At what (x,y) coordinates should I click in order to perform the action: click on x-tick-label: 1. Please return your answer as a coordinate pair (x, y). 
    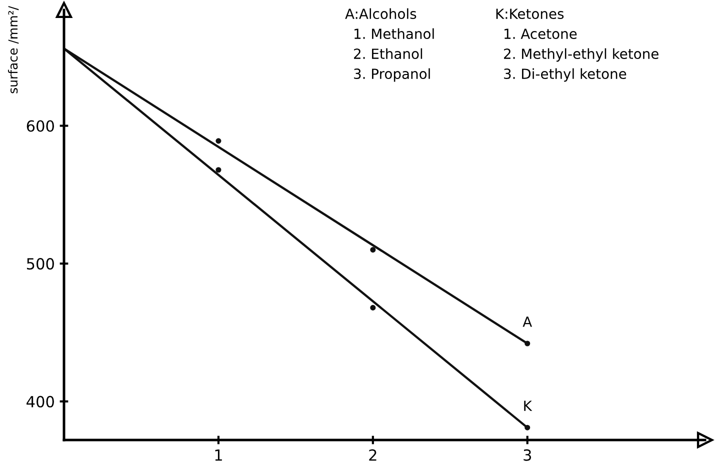
    Looking at the image, I should click on (218, 455).